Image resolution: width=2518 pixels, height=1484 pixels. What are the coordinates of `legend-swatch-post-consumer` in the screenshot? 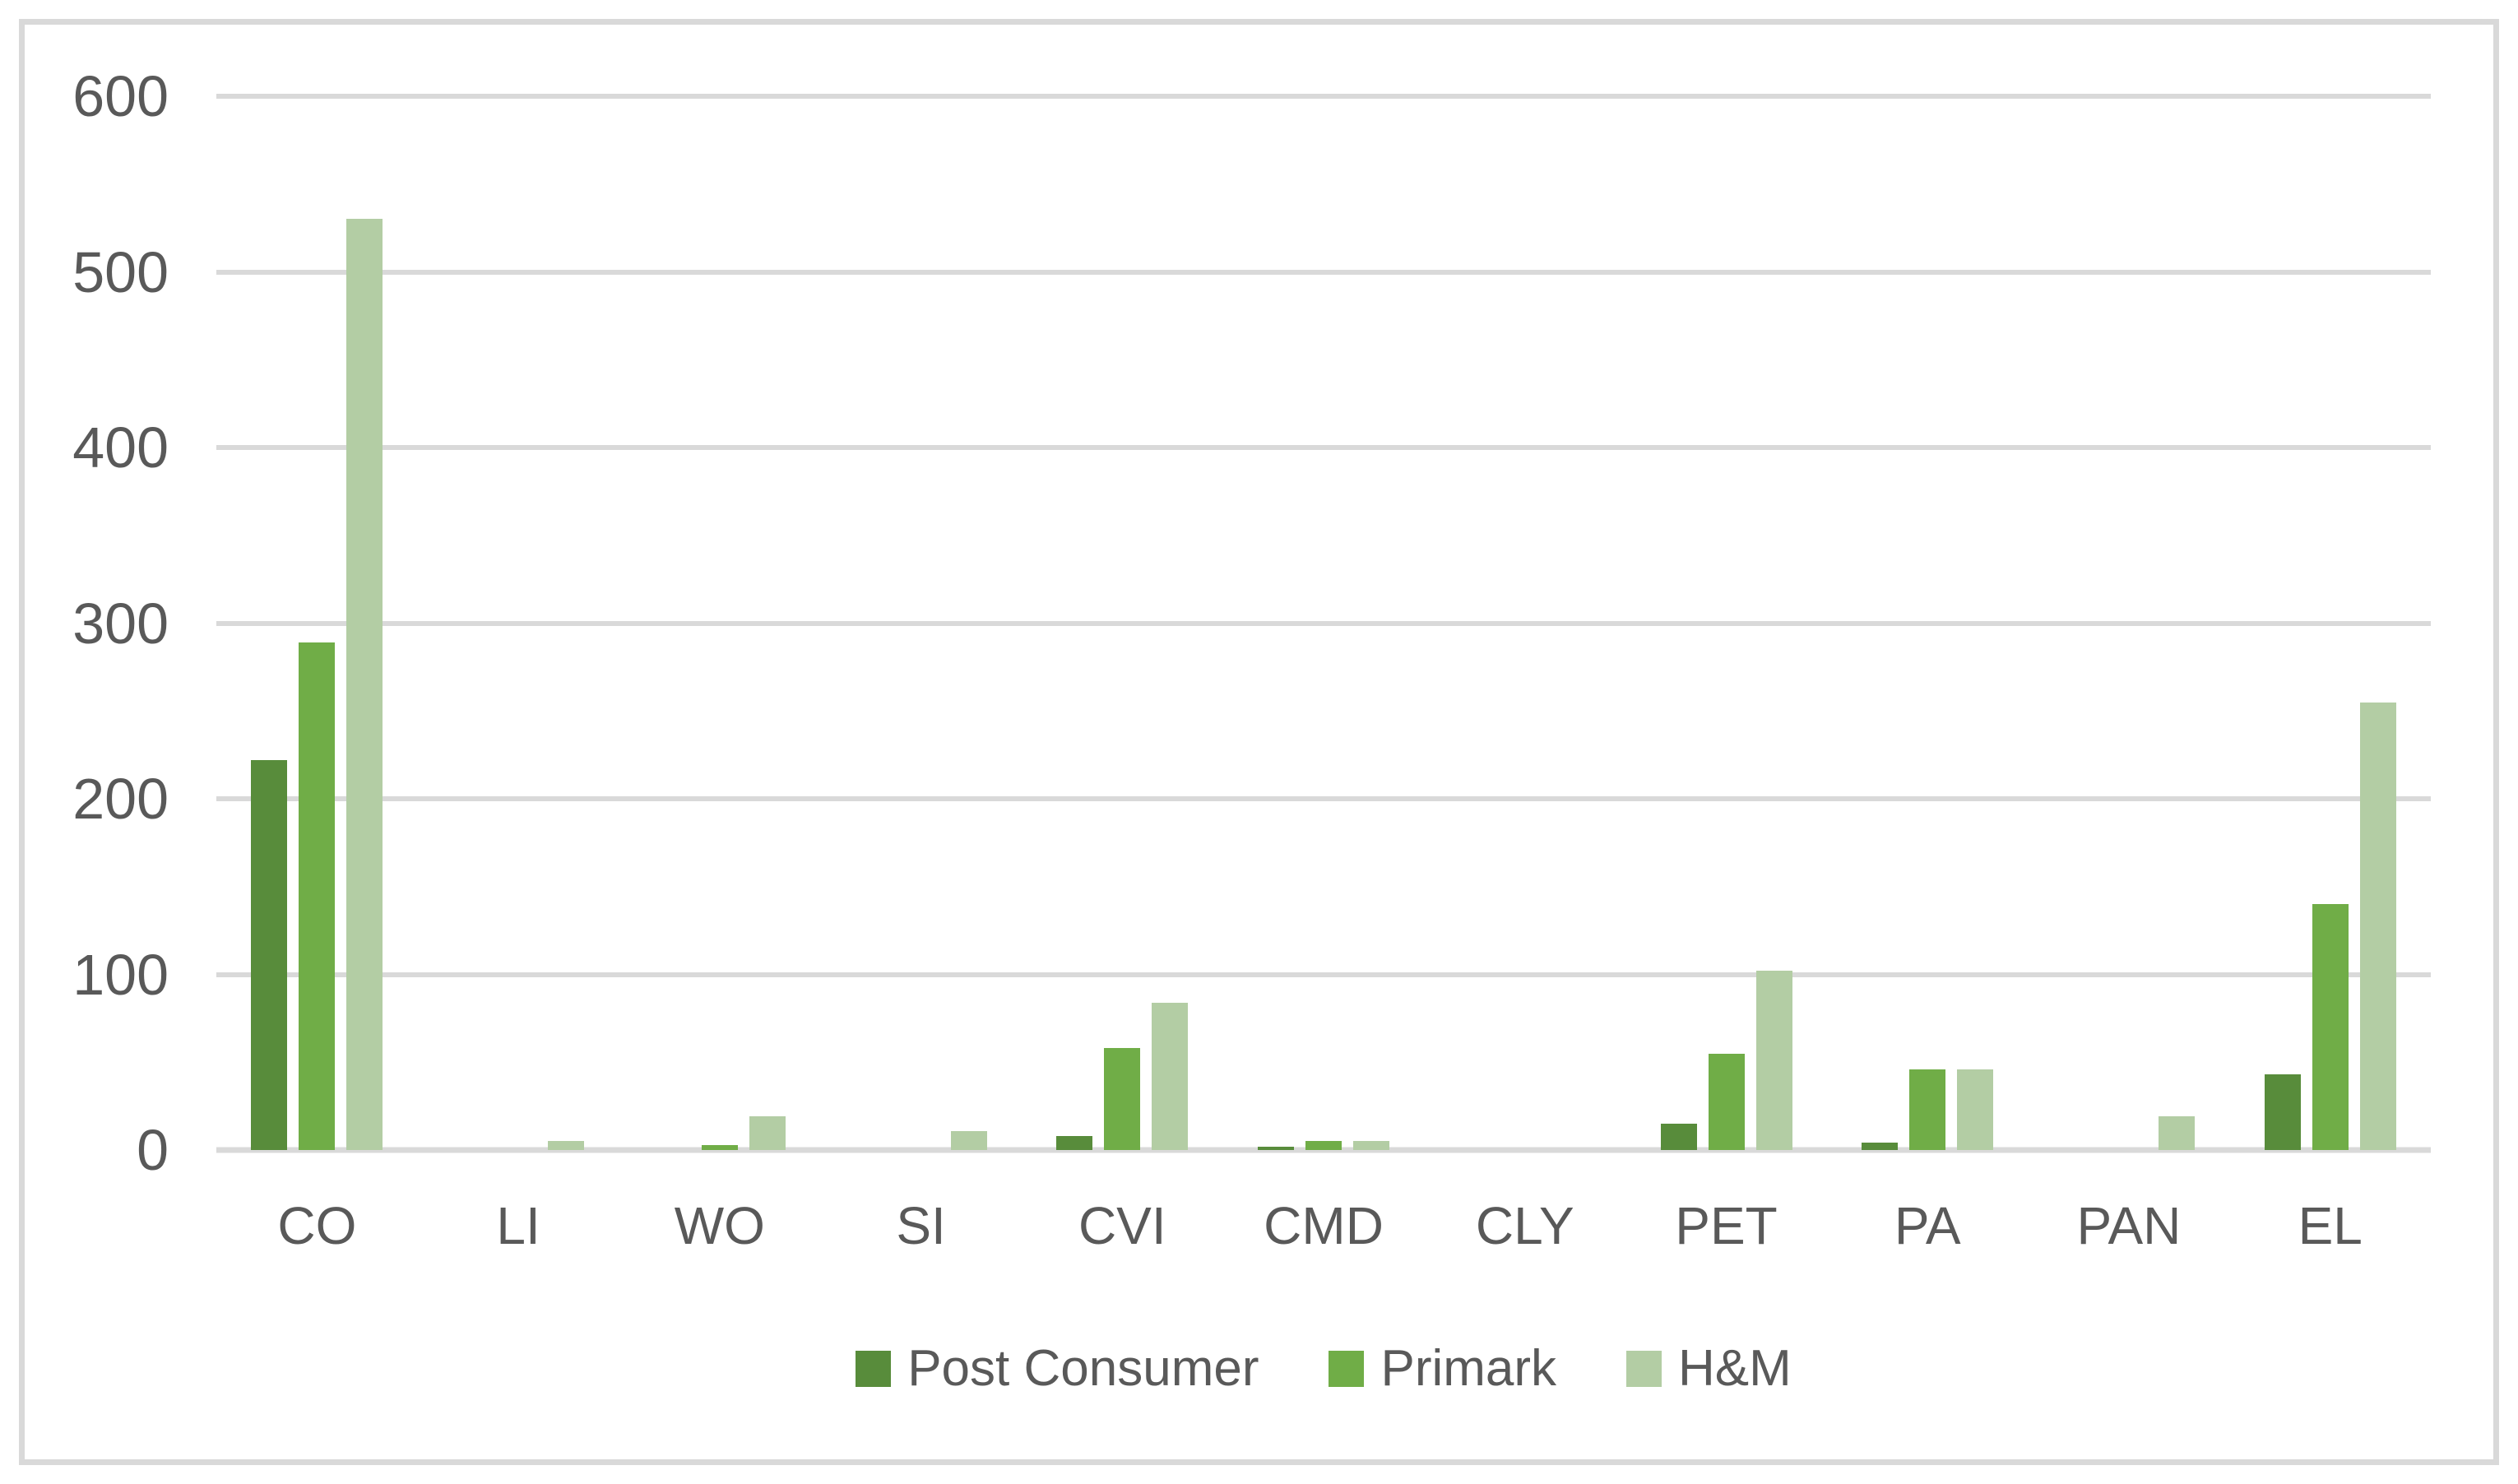 It's located at (874, 1369).